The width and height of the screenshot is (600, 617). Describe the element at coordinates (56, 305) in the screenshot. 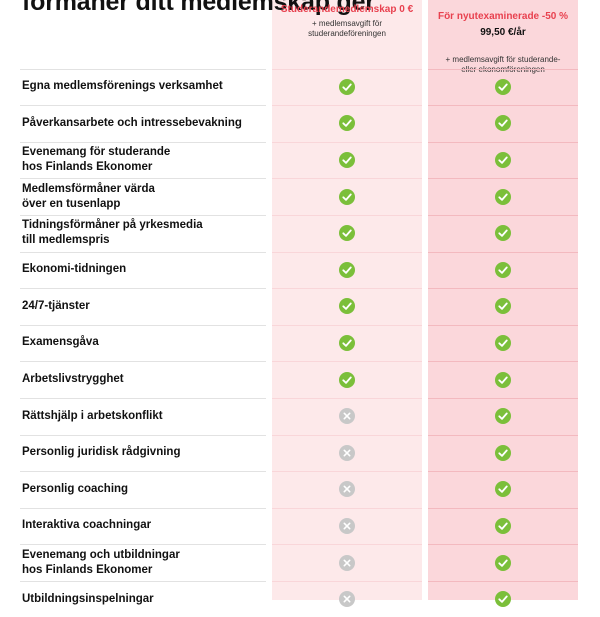

I see `benefit-label: 24/7-tjänster` at that location.